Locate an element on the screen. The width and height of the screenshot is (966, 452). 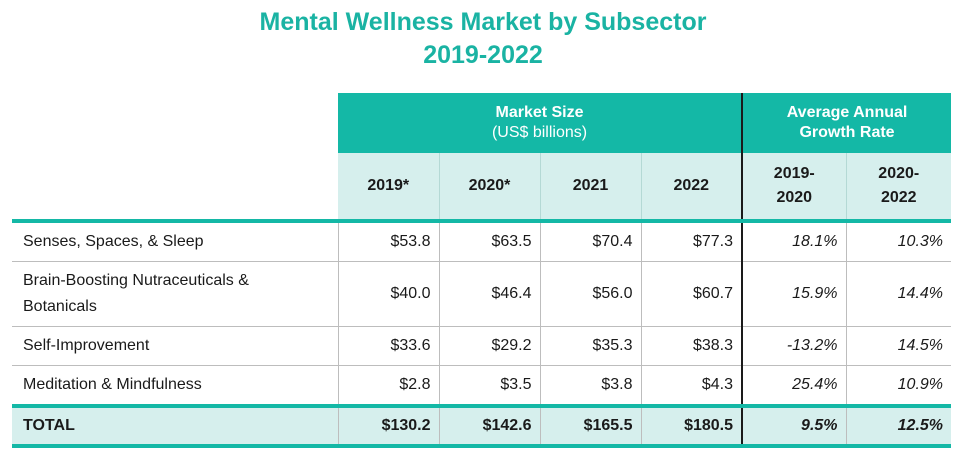
value-cell: $2.8 is located at coordinates (389, 385).